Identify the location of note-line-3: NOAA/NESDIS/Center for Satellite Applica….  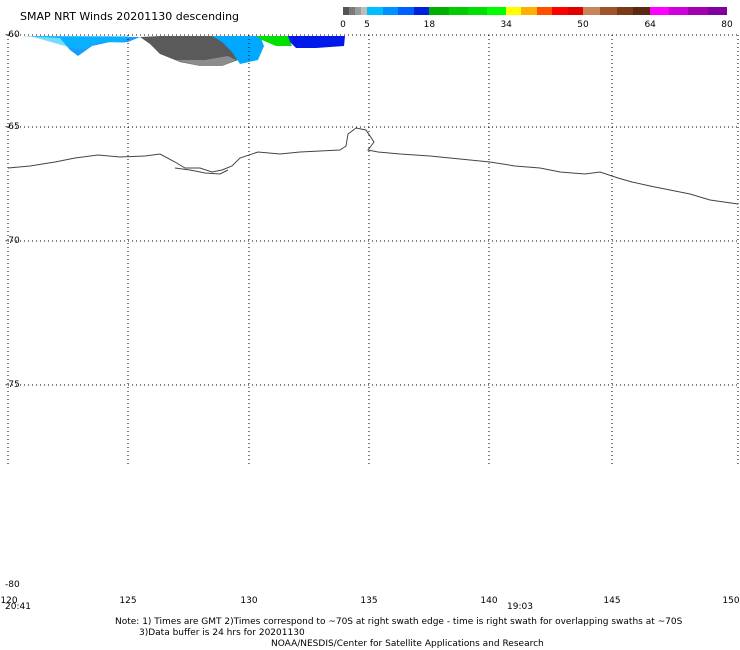
(407, 644).